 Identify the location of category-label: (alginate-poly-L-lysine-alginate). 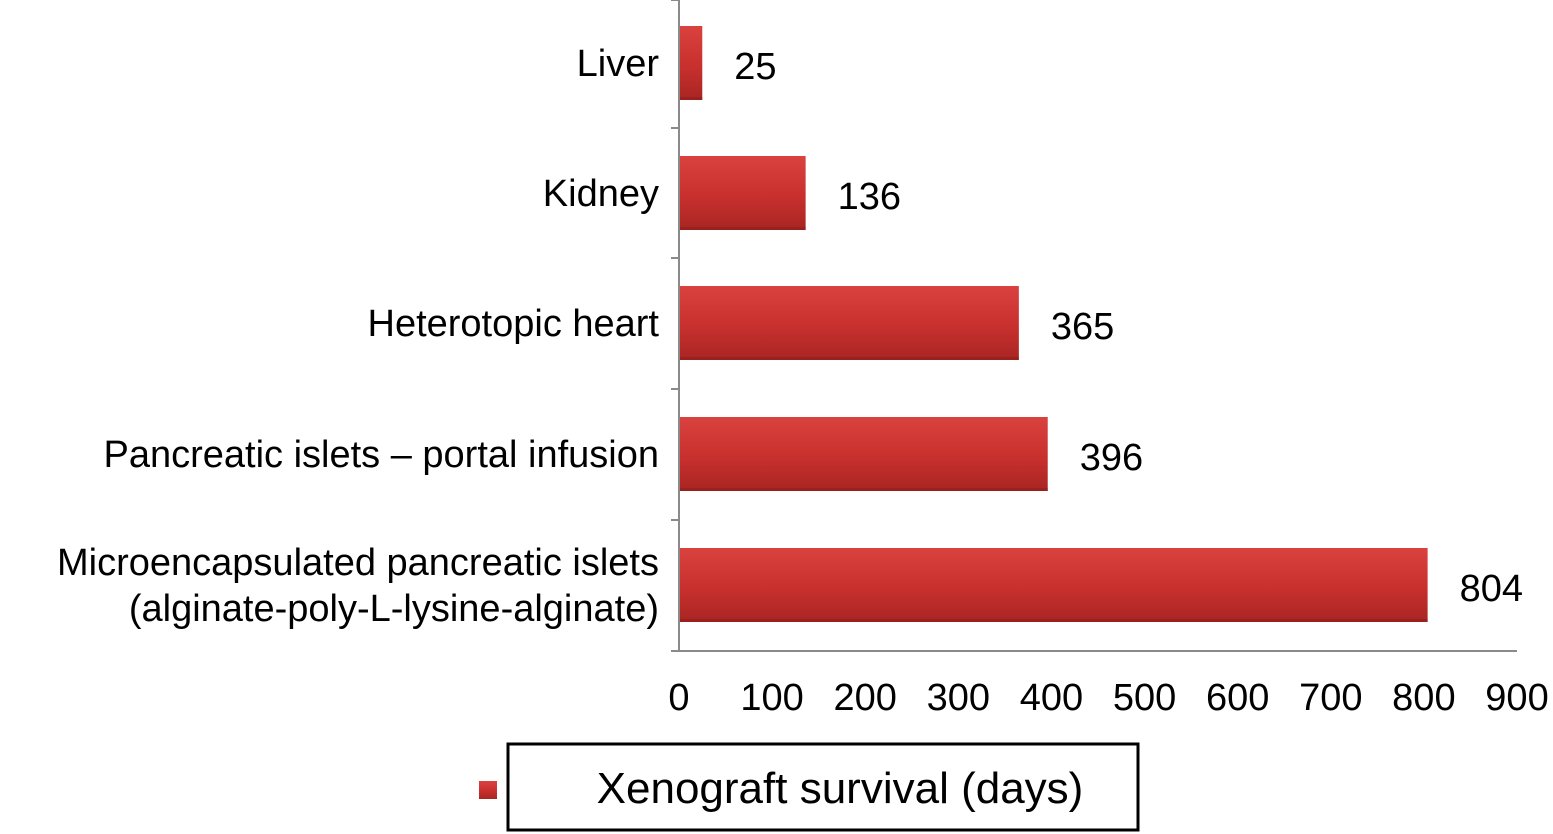
(394, 609).